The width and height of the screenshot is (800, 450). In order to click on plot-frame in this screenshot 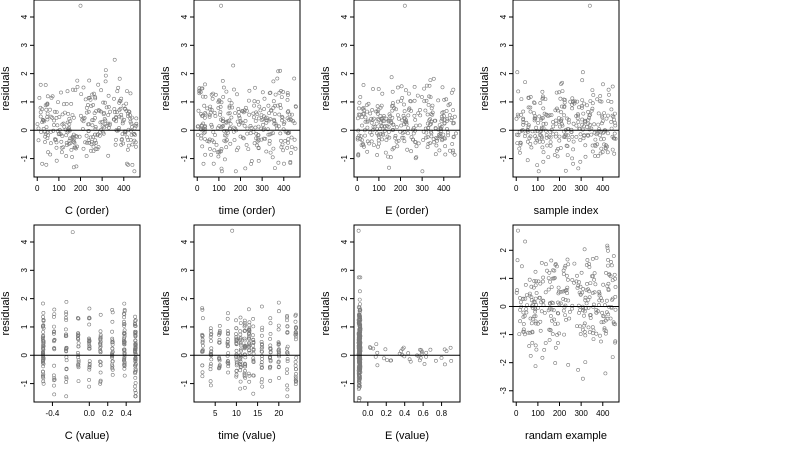, I will do `click(566, 89)`.